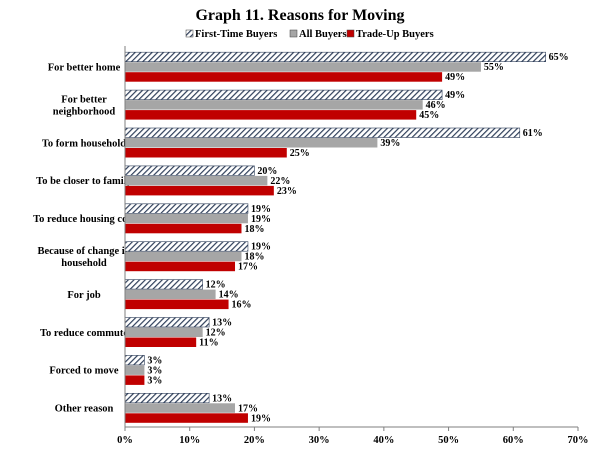  What do you see at coordinates (84, 105) in the screenshot?
I see `category-label-for-better-neighborhood: For better neighborhood` at bounding box center [84, 105].